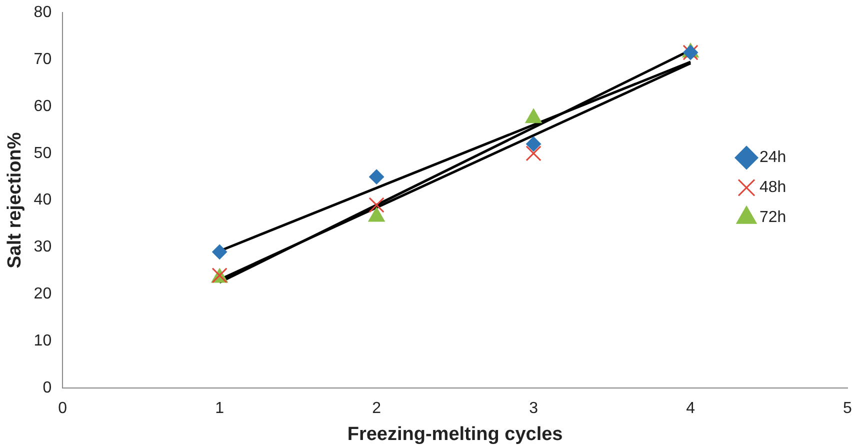  I want to click on x-tick-label: 4, so click(691, 409).